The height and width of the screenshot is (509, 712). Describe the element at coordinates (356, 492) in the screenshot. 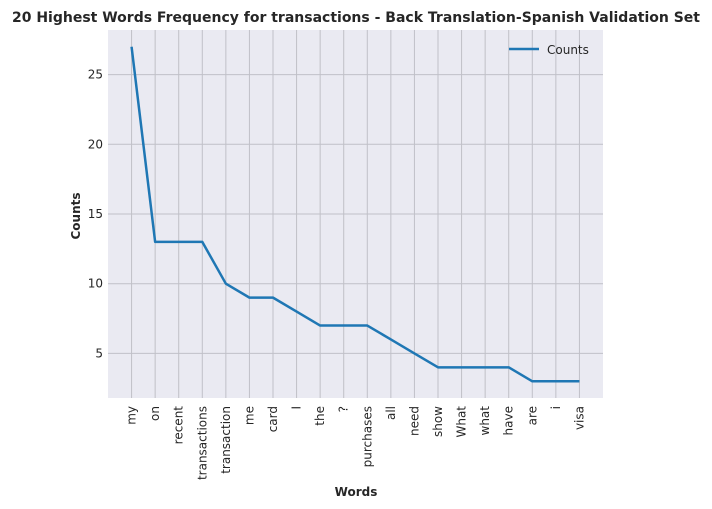

I see `x-axis-label: Words` at that location.